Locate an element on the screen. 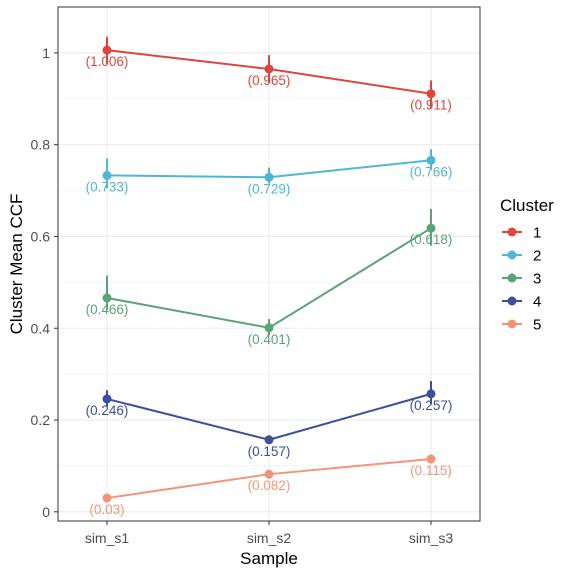 Image resolution: width=576 pixels, height=581 pixels. data-label: (0.466) is located at coordinates (107, 309).